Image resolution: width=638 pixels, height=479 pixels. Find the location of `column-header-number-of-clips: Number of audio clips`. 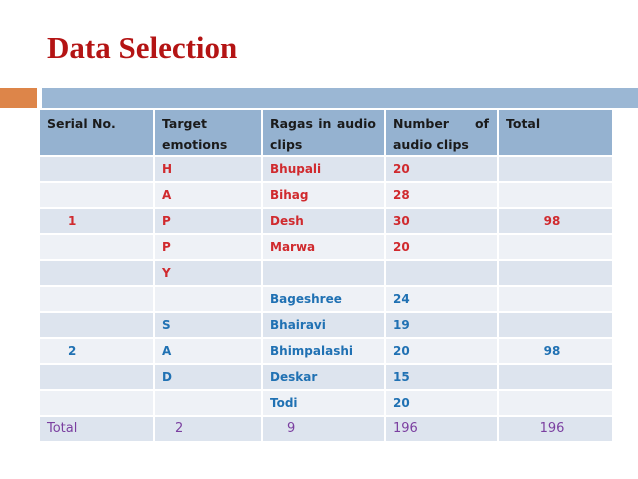

column-header-number-of-clips: Number of audio clips is located at coordinates (441, 132).